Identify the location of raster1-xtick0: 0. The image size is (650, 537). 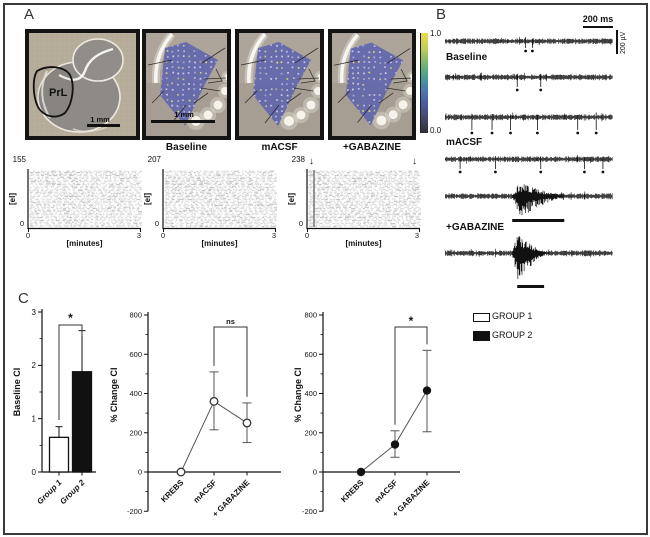
(28, 235).